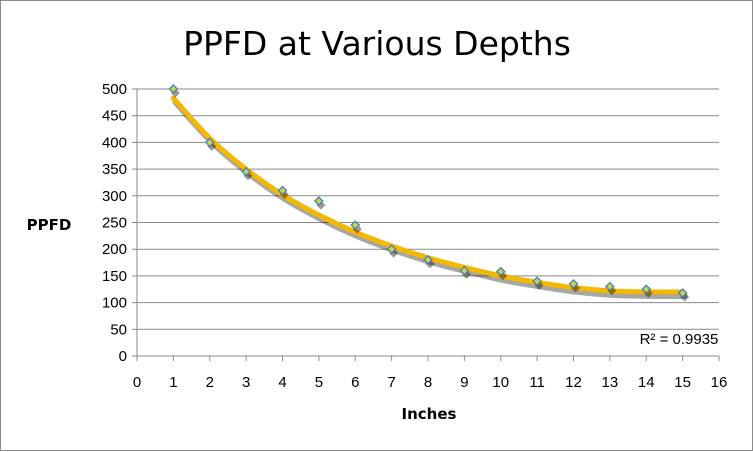  I want to click on x-tick-label-10: 10, so click(500, 382).